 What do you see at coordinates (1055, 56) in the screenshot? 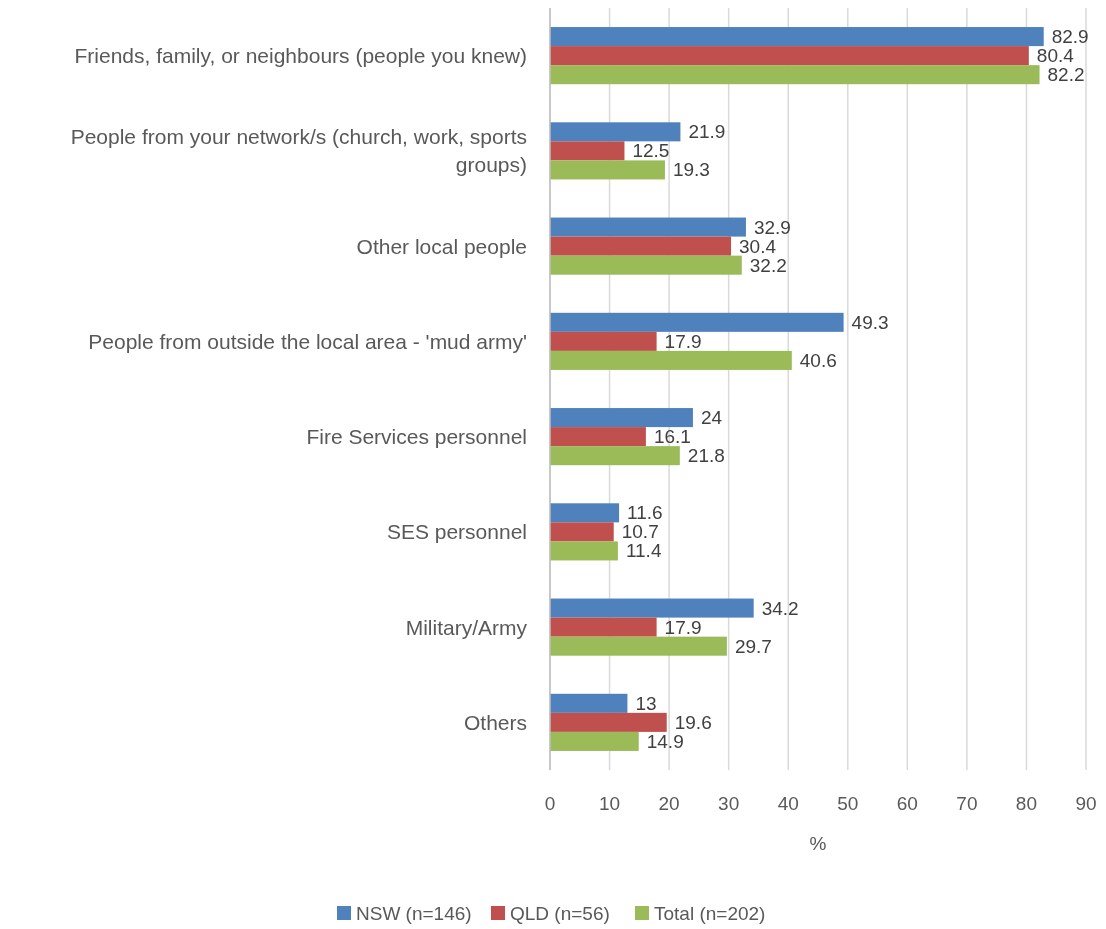
I see `data-label: 80.4` at bounding box center [1055, 56].